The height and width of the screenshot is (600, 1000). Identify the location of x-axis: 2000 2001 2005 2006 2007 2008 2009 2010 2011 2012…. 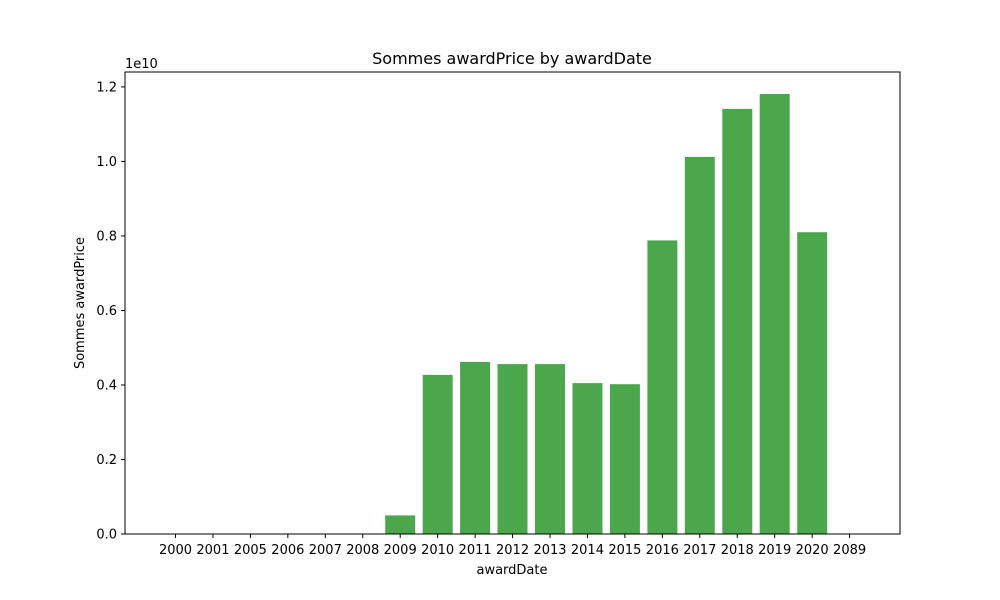
(512, 546).